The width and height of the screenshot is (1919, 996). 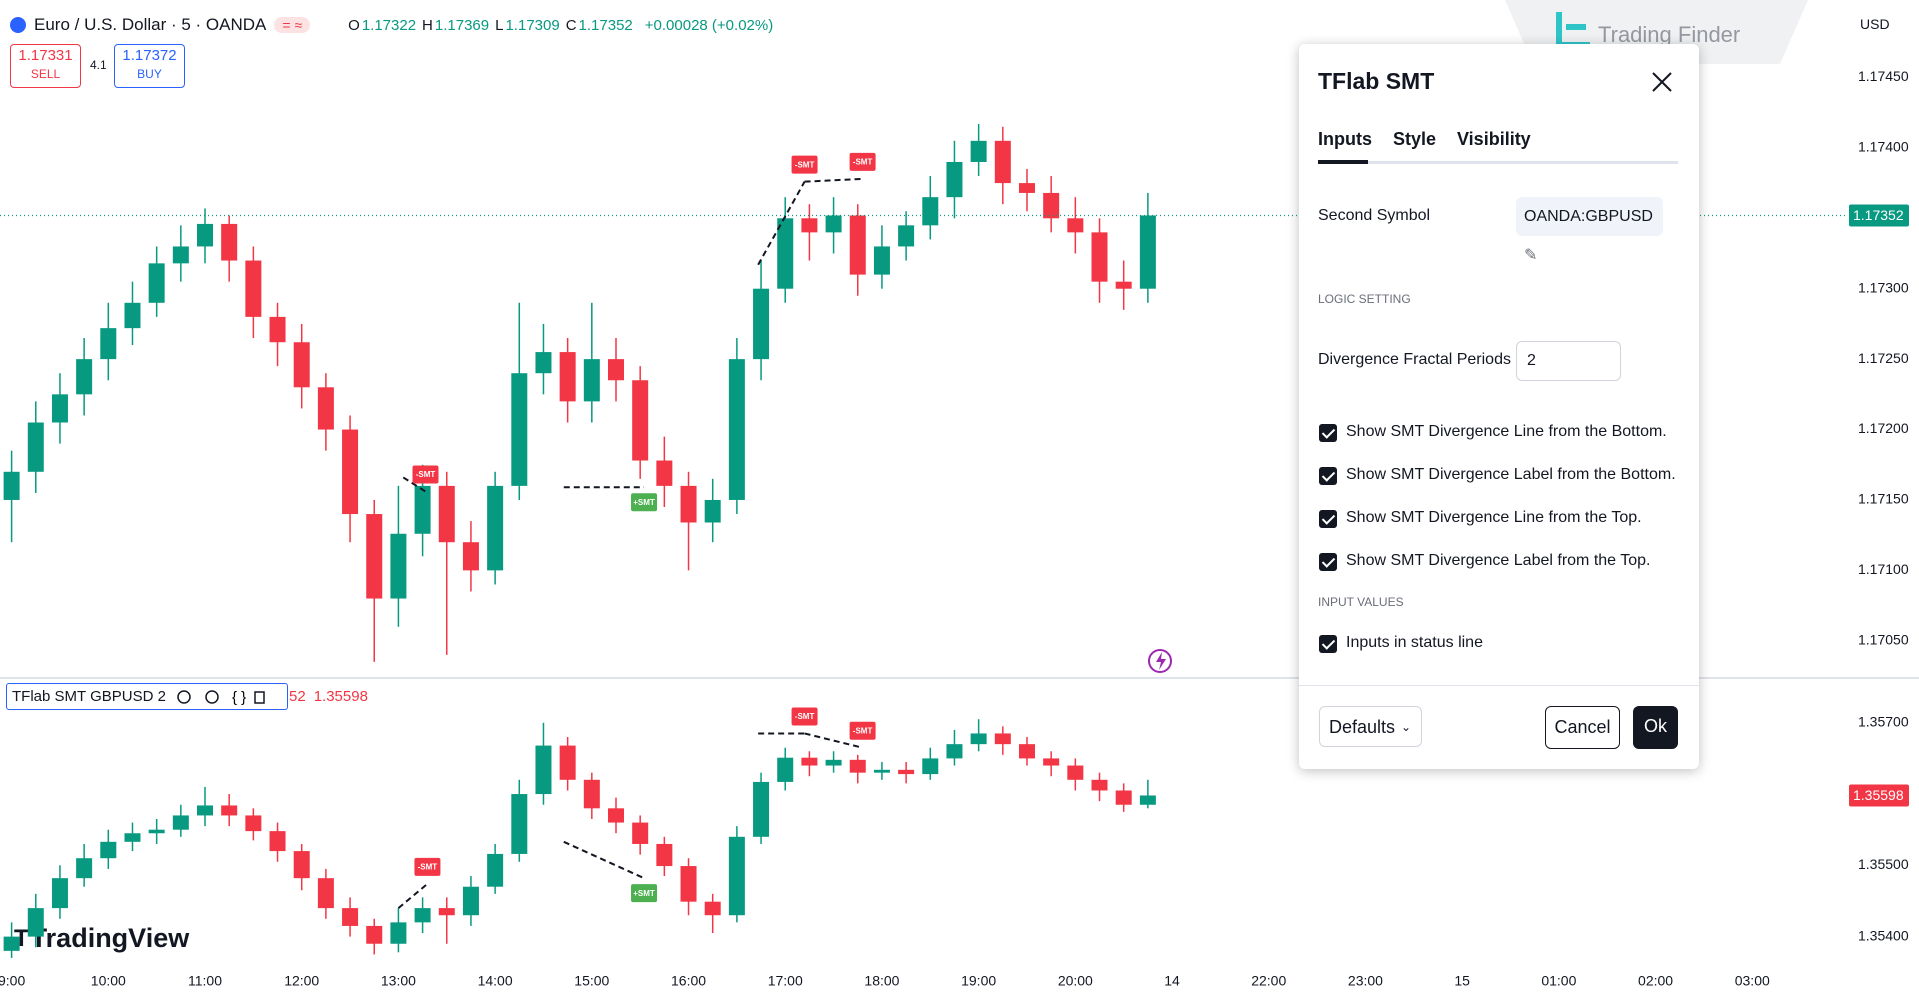 I want to click on ok-button: Ok, so click(x=1655, y=727).